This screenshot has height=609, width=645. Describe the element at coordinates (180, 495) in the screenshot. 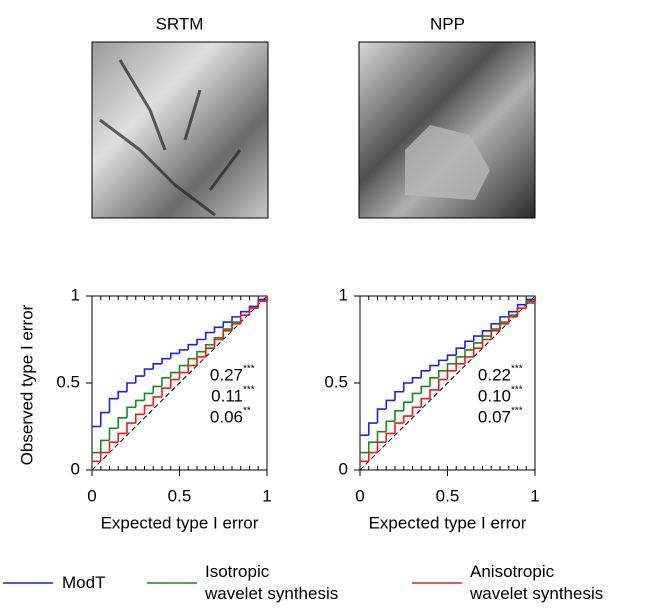

I see `x-tick-label: 0.5` at that location.